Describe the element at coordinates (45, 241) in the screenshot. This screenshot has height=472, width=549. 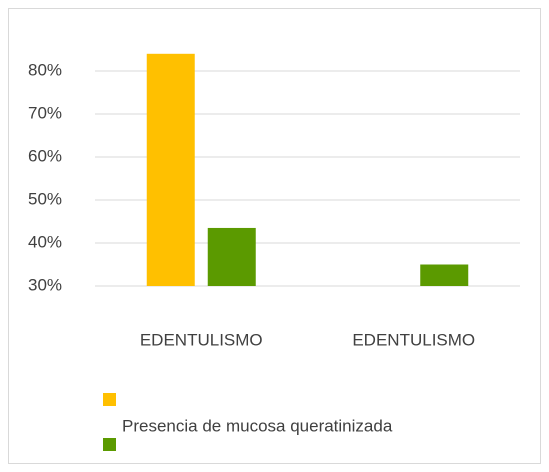
I see `y-tick-label: 40%` at that location.